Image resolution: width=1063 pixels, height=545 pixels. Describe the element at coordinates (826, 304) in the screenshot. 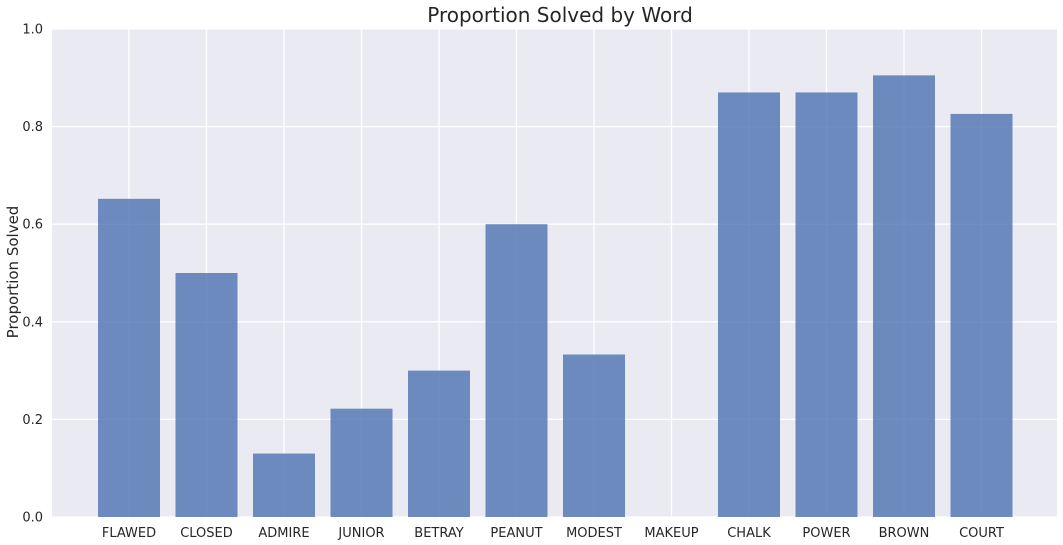

I see `bar-power` at that location.